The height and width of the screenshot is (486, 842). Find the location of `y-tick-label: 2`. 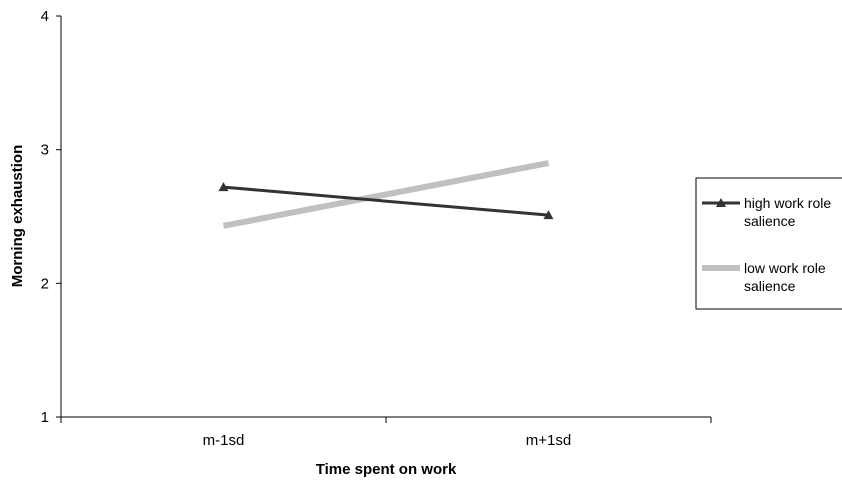

y-tick-label: 2 is located at coordinates (45, 283).